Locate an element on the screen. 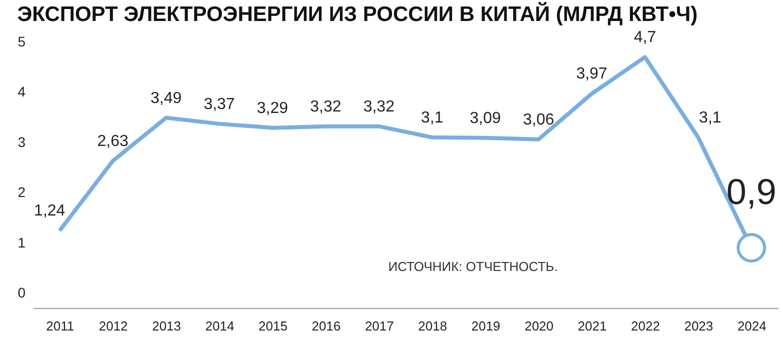 The width and height of the screenshot is (783, 338). x-tick-label: 2024 is located at coordinates (751, 326).